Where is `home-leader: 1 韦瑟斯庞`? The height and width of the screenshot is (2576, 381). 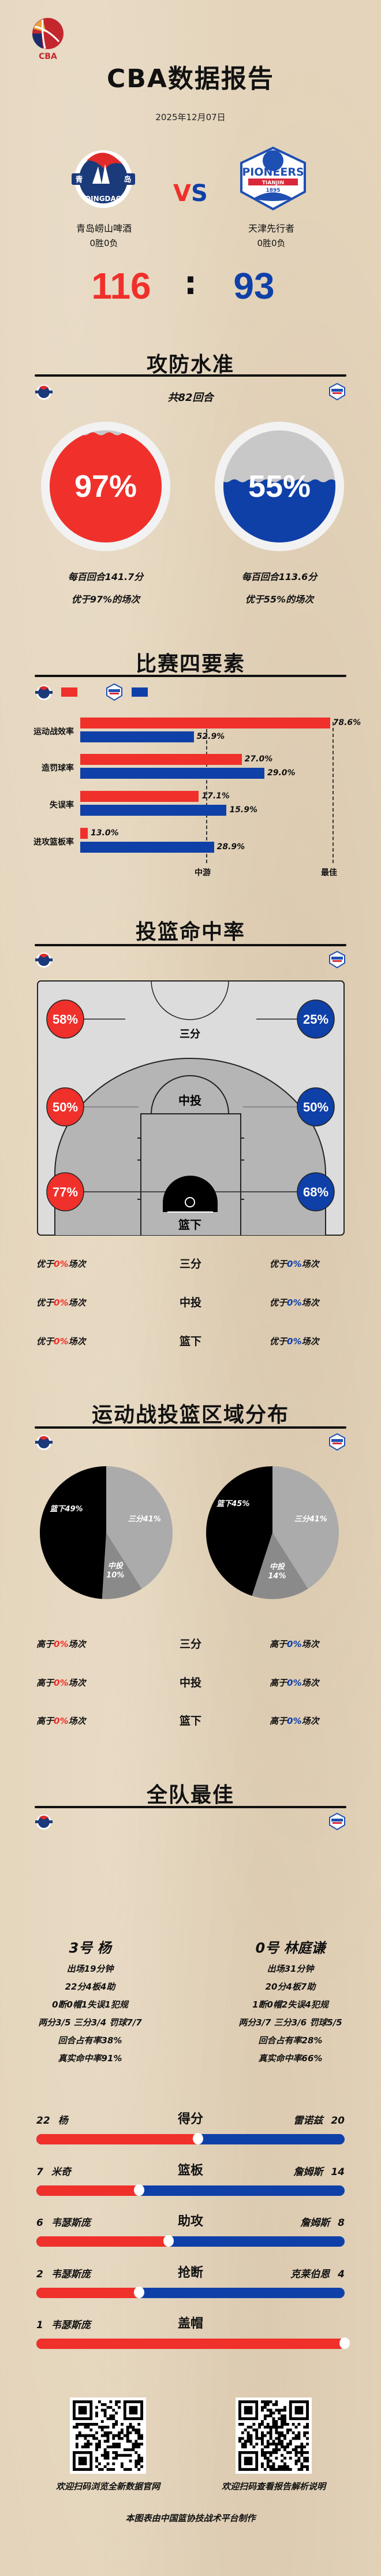
home-leader: 1 韦瑟斯庞 is located at coordinates (63, 2324).